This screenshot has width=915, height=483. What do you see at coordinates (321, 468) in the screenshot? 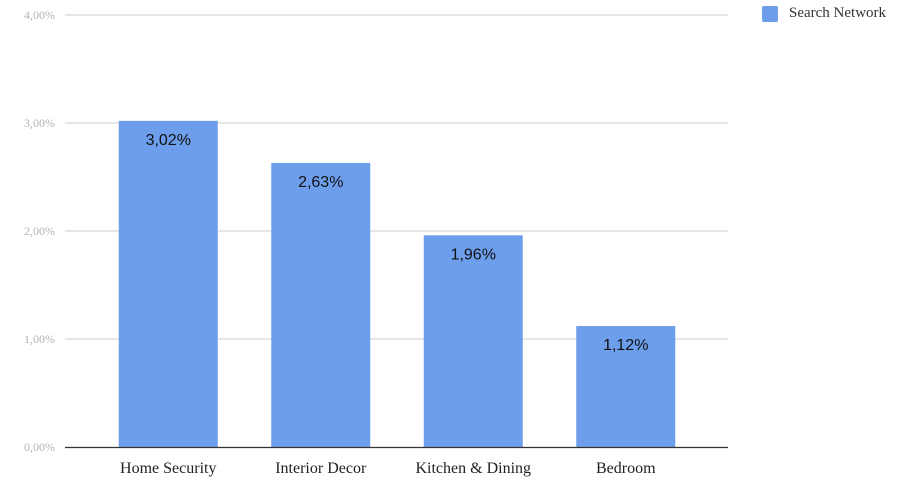
I see `x-tick-label: Interior Decor` at bounding box center [321, 468].